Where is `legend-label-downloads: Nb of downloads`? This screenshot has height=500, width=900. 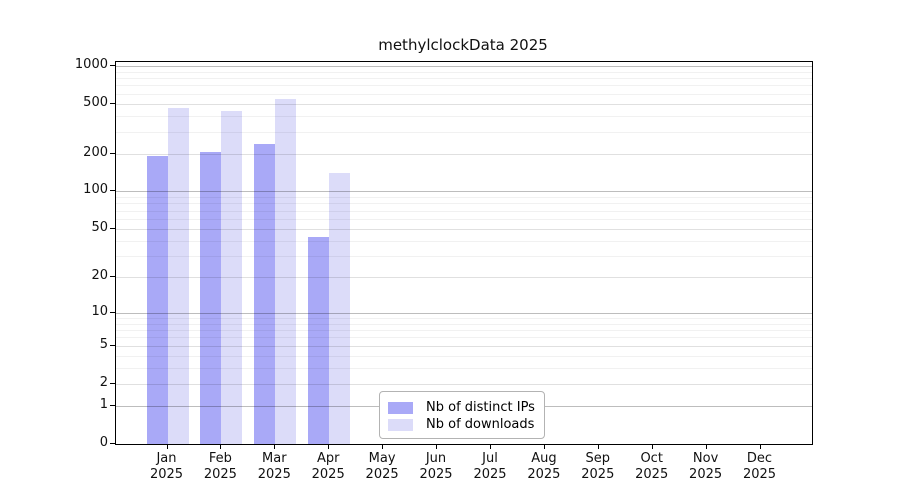 legend-label-downloads: Nb of downloads is located at coordinates (480, 424).